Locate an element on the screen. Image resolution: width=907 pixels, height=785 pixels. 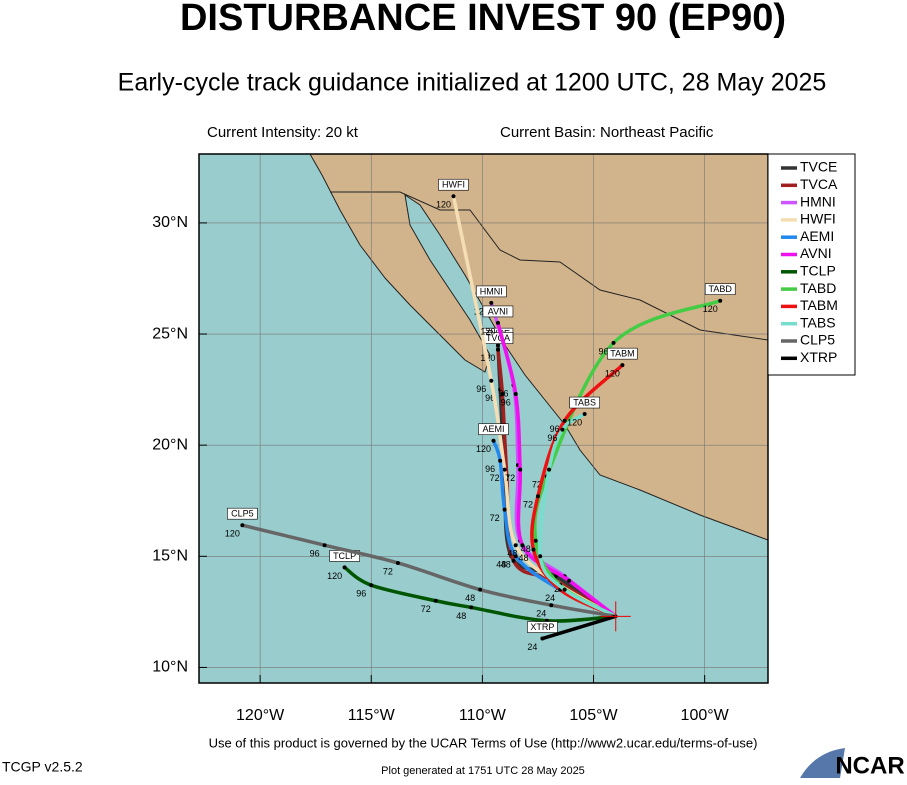
track-id: TVCA is located at coordinates (498, 338).